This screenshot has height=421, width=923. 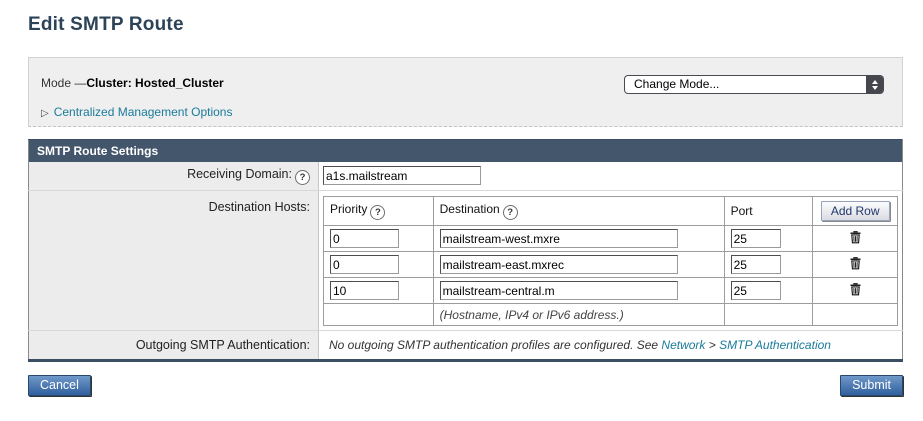 I want to click on hint-row: (Hostname, IPv4 or IPv6 address.), so click(x=610, y=314).